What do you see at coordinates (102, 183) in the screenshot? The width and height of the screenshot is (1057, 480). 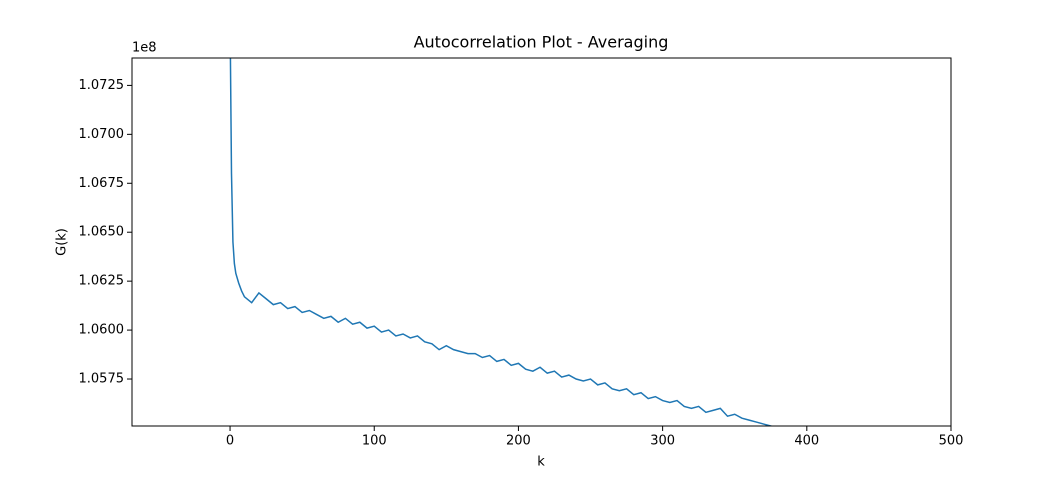 I see `y-tick-label: 1.0675` at bounding box center [102, 183].